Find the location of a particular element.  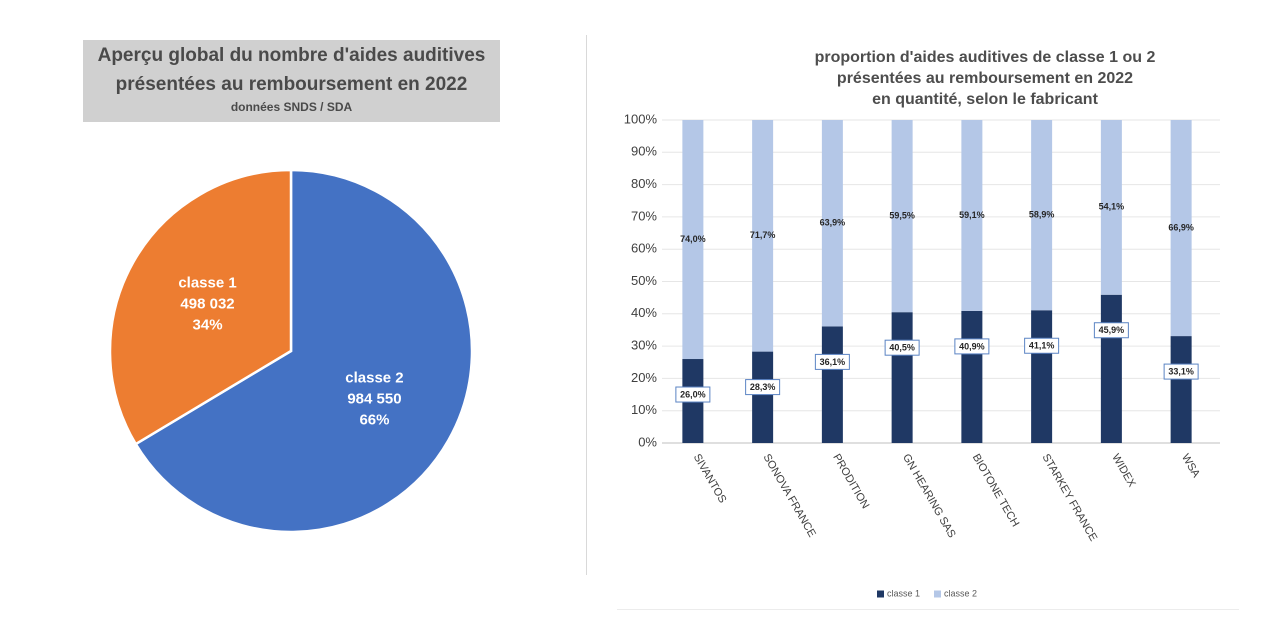

pie-label-classe-2-percent: 66% is located at coordinates (374, 419).